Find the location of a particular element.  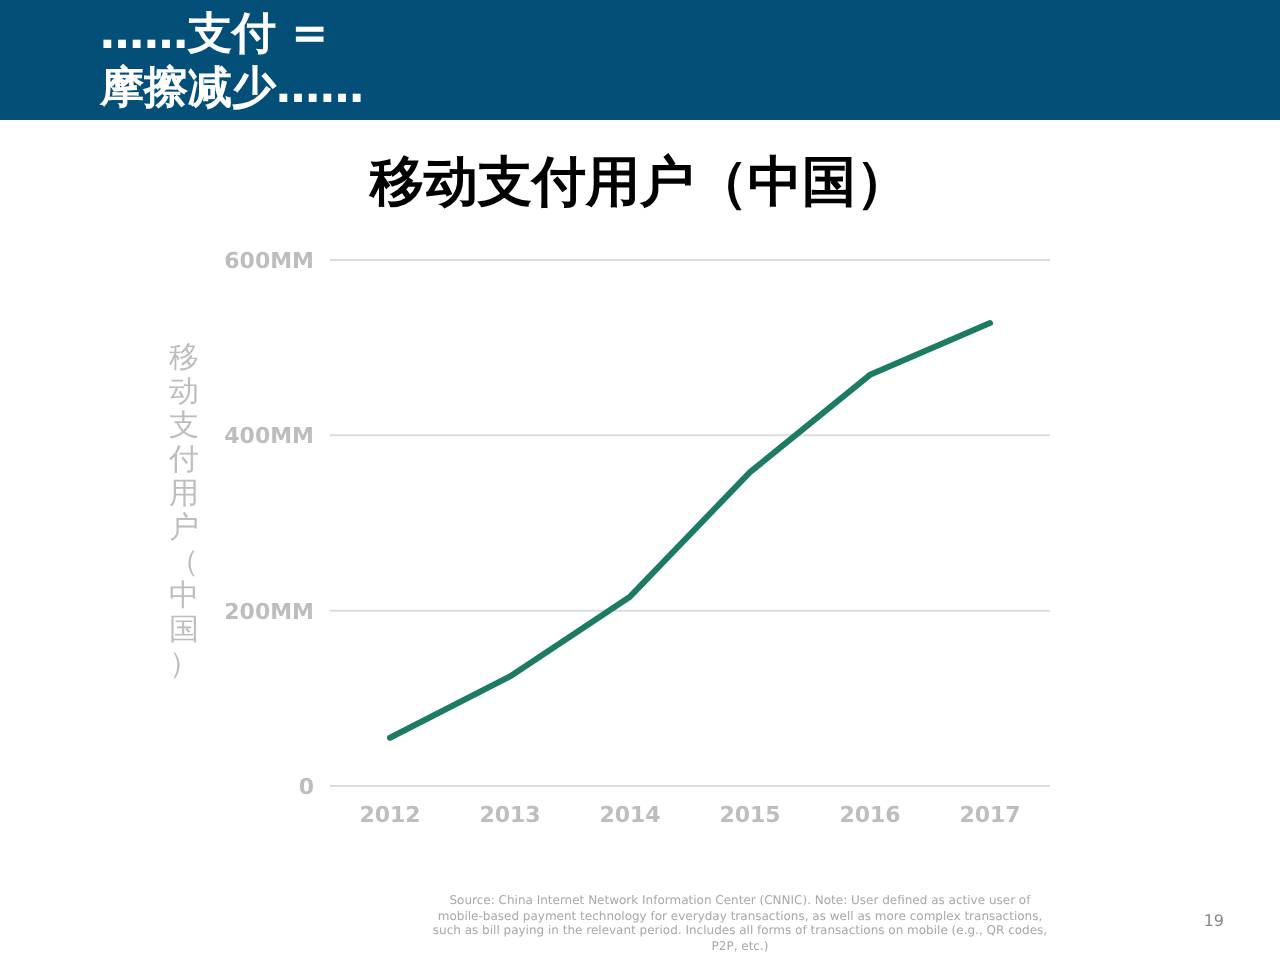

y-tick-label: 400MM is located at coordinates (269, 436).